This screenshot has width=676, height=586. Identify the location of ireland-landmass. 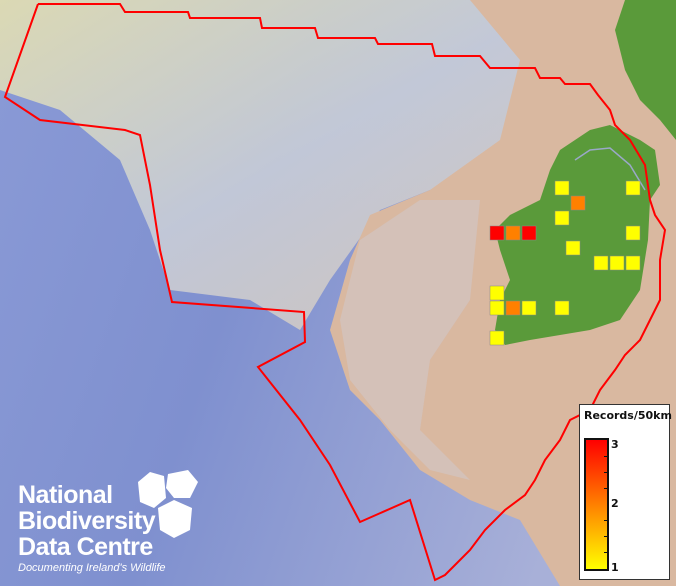
(577, 235).